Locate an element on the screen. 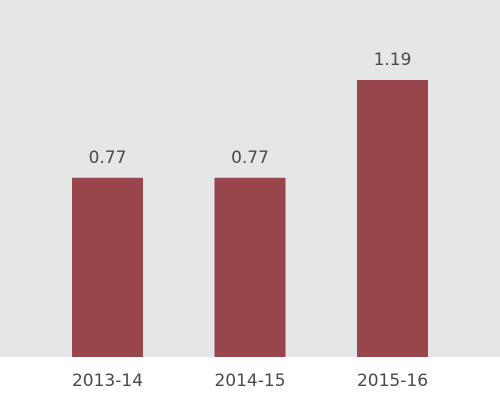 Image resolution: width=500 pixels, height=400 pixels. x-tick-label: 2014-15 is located at coordinates (249, 381).